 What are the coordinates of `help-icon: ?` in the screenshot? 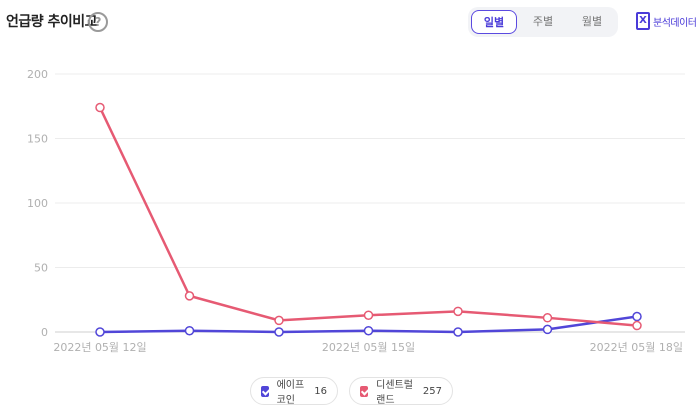 It's located at (98, 22).